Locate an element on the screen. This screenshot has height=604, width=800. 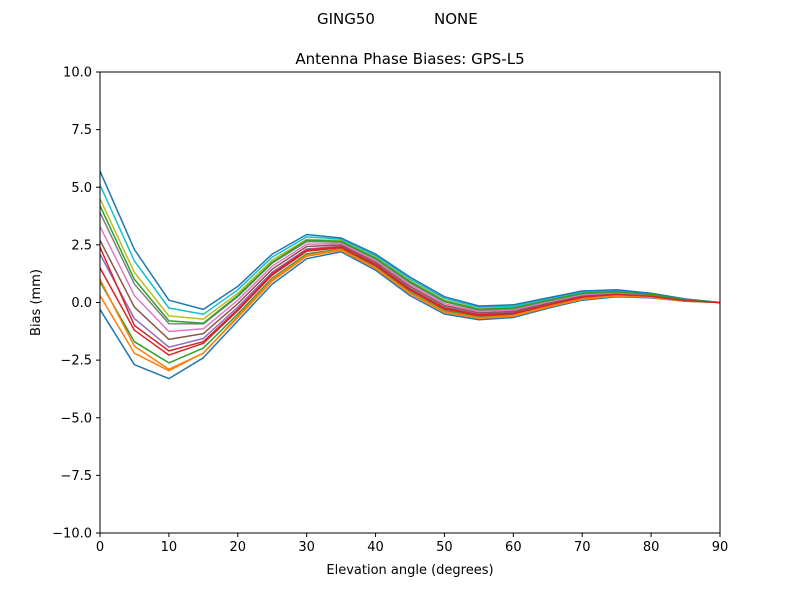
y-tick-label: 7.5 is located at coordinates (81, 130).